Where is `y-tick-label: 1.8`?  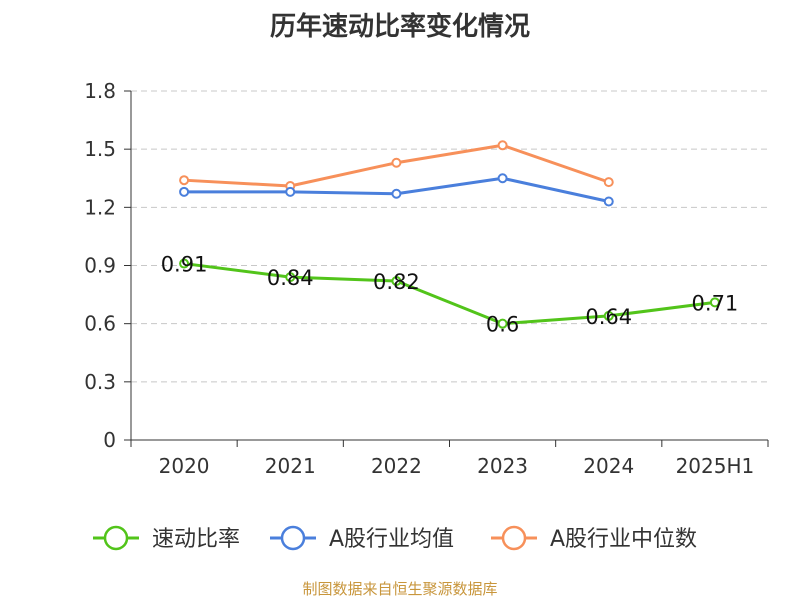 y-tick-label: 1.8 is located at coordinates (100, 91).